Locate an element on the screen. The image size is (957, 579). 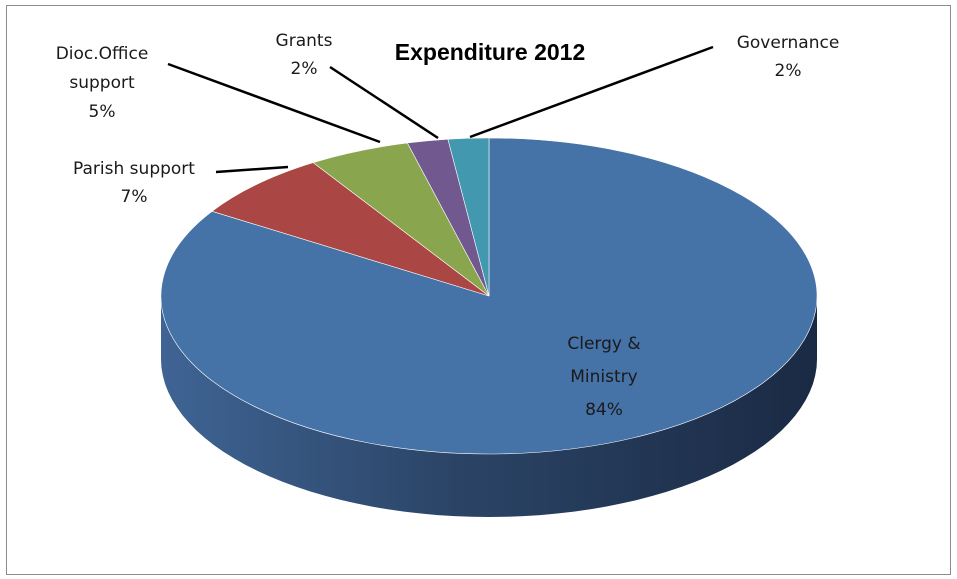
slice-4-percent-label: 2% is located at coordinates (788, 71).